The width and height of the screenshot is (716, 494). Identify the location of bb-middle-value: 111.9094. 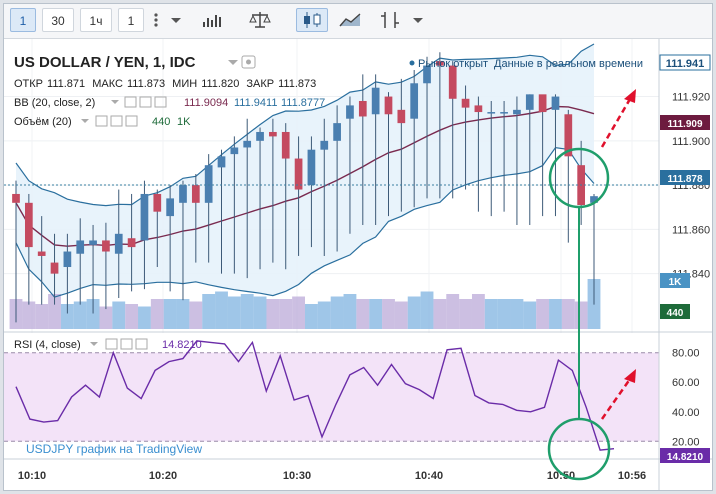
(206, 103).